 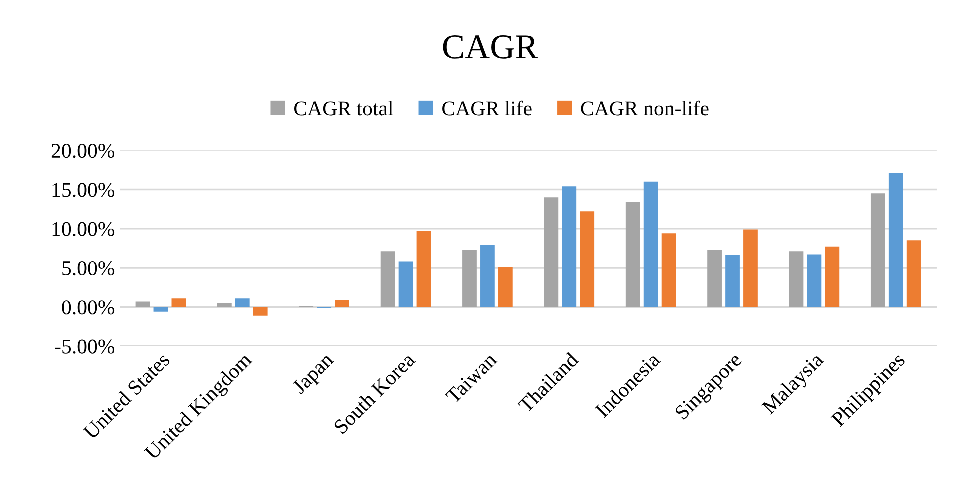 I want to click on legend-label: CAGR non-life, so click(x=645, y=108).